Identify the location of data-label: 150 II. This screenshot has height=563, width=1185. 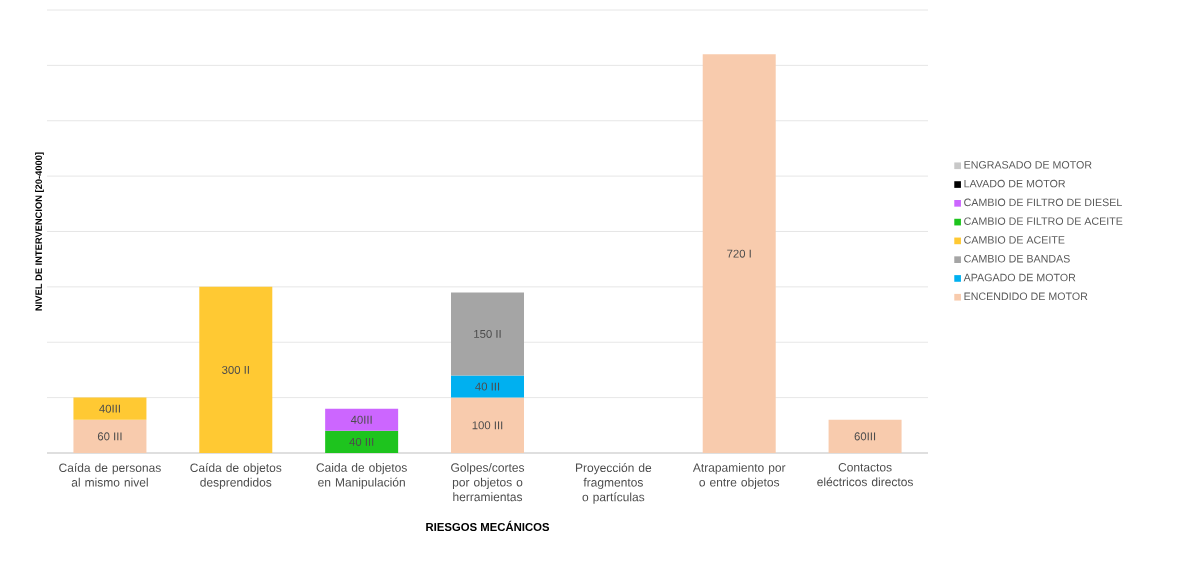
(487, 333).